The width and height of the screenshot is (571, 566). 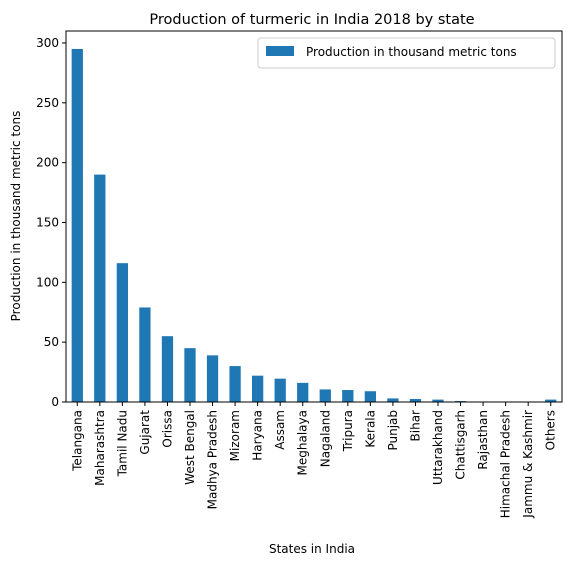 I want to click on x-tick-label: Maharashtra, so click(x=100, y=448).